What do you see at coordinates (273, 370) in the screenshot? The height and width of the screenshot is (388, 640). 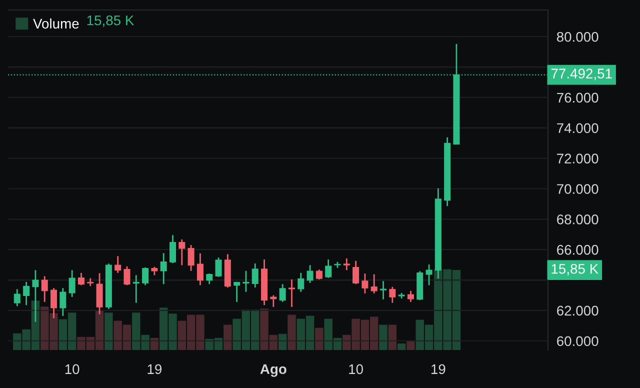 I see `x-tick-label: Ago` at bounding box center [273, 370].